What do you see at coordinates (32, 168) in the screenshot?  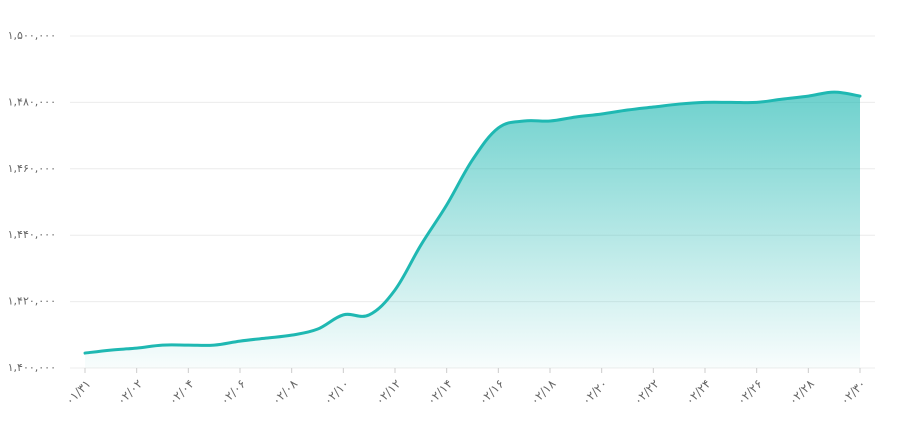 I see `y-tick-label: ۱,۴۶۰,۰۰۰` at bounding box center [32, 168].